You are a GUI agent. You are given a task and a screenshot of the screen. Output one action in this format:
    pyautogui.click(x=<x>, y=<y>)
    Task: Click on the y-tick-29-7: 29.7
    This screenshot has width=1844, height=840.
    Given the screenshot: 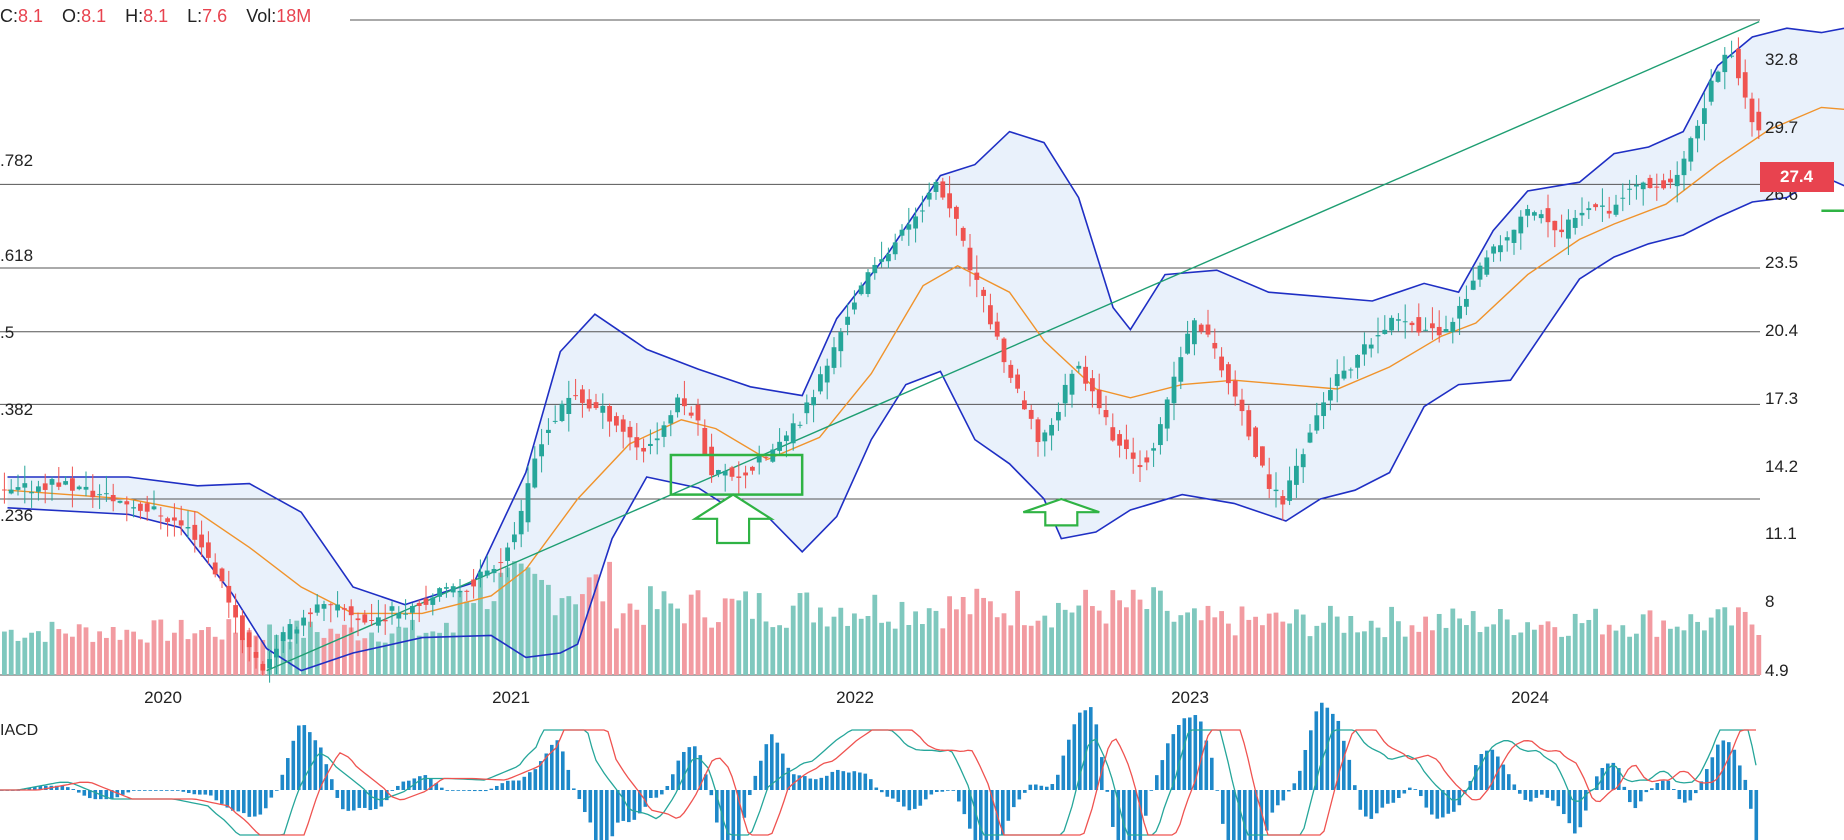 What is the action you would take?
    pyautogui.click(x=1782, y=127)
    